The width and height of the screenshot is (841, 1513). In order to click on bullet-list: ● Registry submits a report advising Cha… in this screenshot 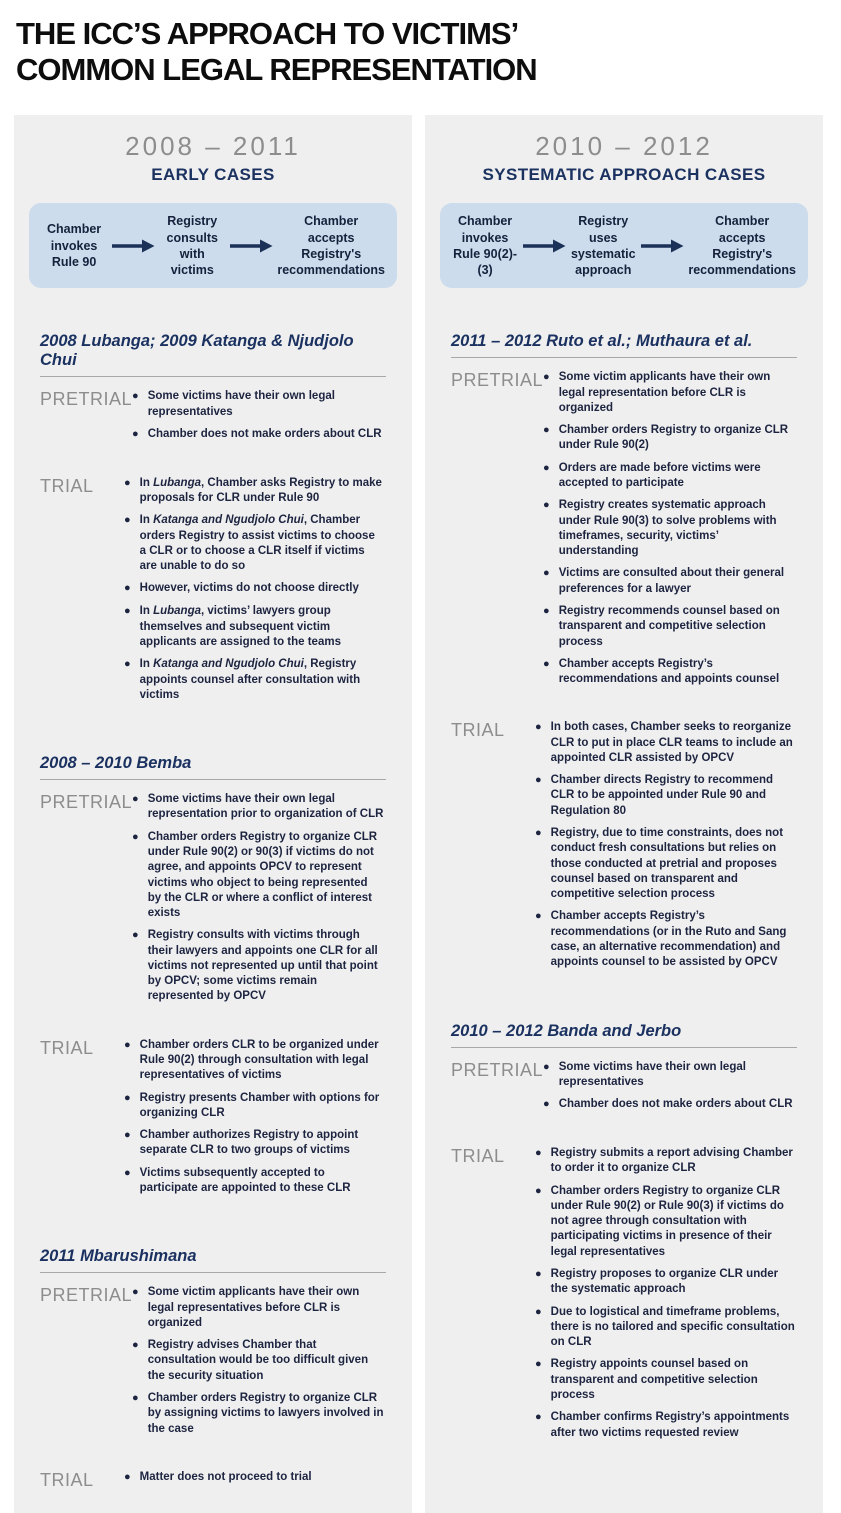, I will do `click(666, 1297)`.